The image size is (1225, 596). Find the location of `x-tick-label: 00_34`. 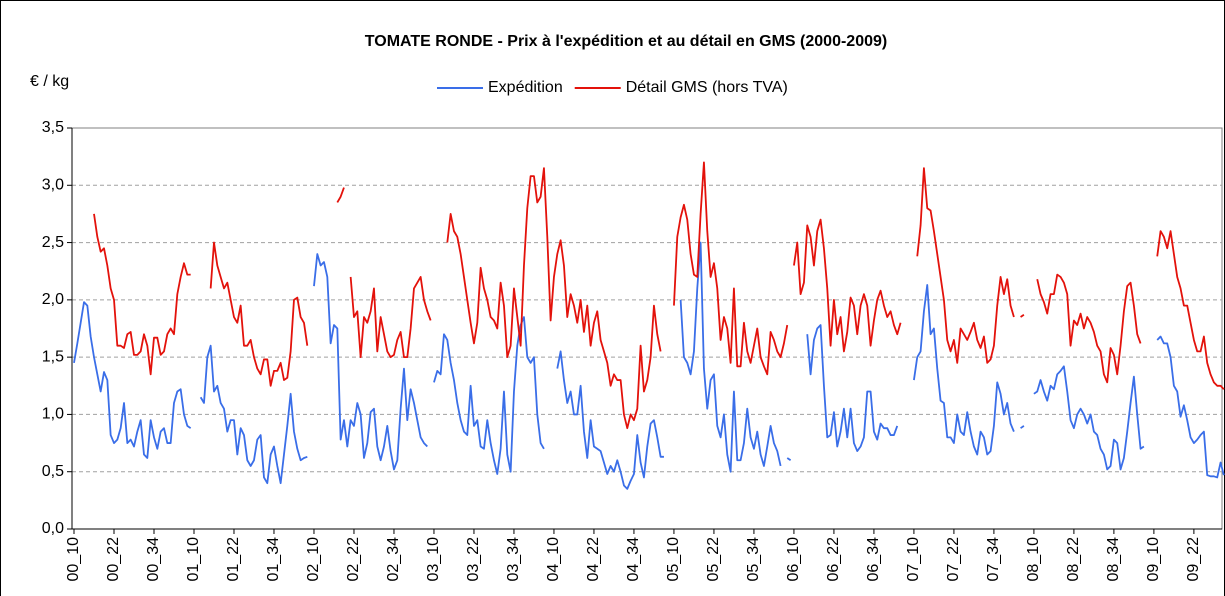

x-tick-label: 00_34 is located at coordinates (153, 559).